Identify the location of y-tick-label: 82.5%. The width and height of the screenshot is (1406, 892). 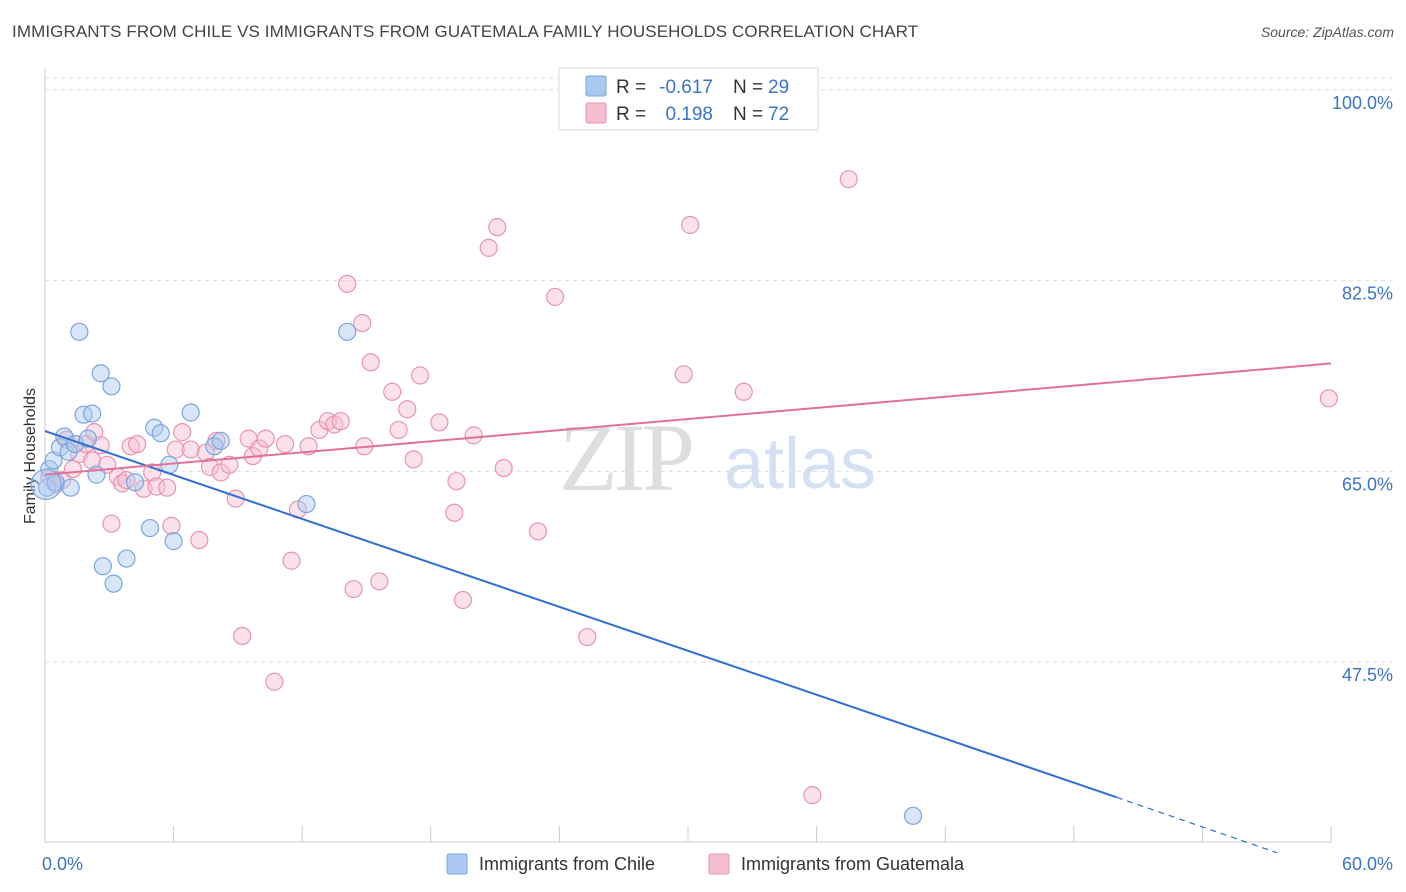
(1367, 294).